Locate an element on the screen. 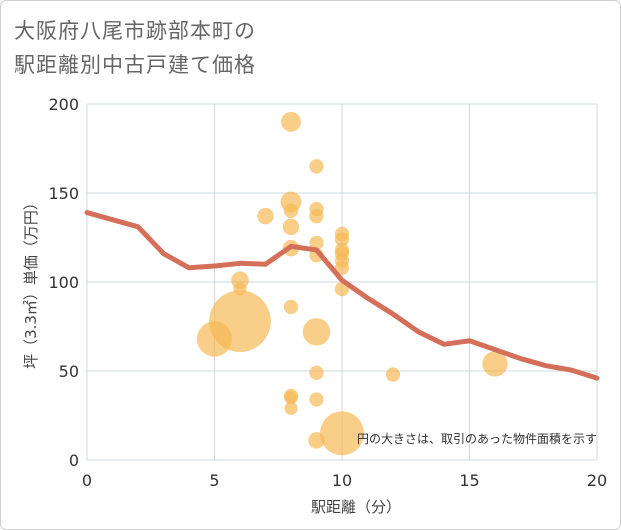 Image resolution: width=621 pixels, height=530 pixels. x-tick-label: 15 is located at coordinates (469, 480).